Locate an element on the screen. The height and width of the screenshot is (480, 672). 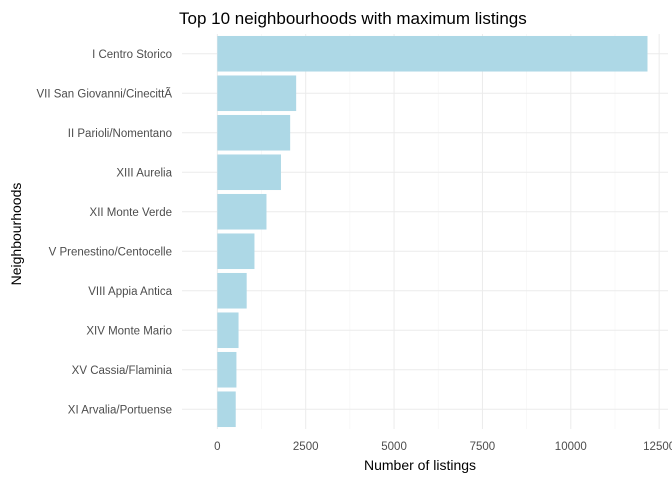
x-tick-label: 12500 is located at coordinates (657, 447).